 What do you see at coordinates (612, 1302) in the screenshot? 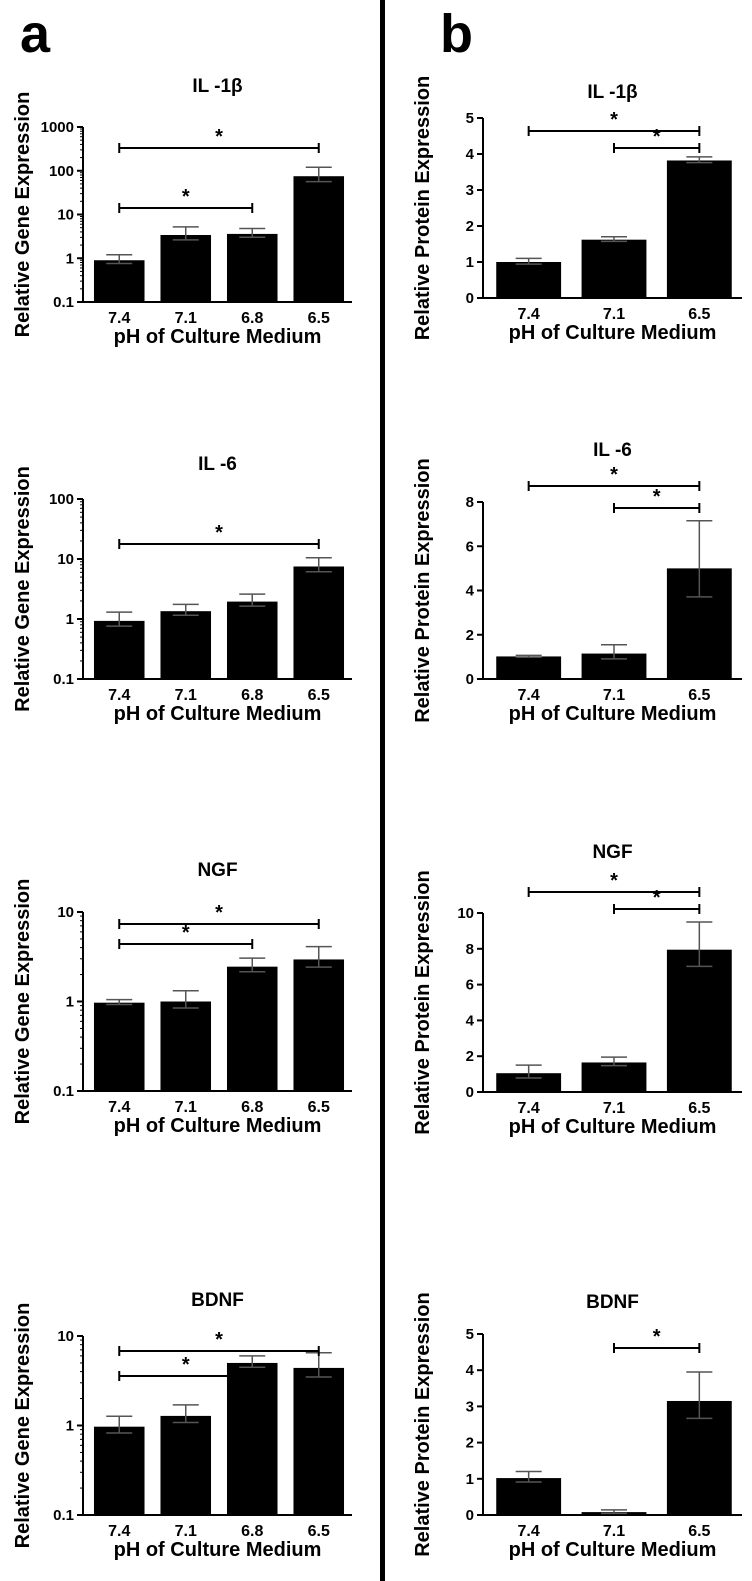
I see `chart-title: BDNF` at bounding box center [612, 1302].